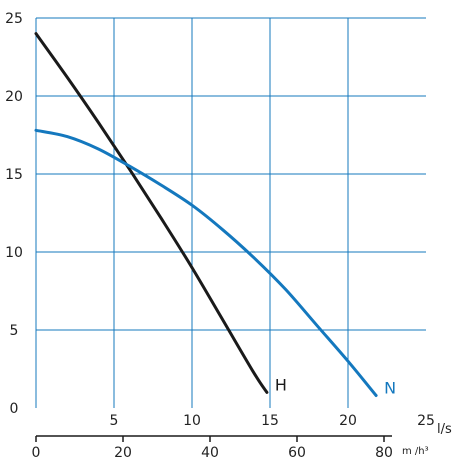 Image resolution: width=456 pixels, height=458 pixels. I want to click on x2-tick-label: 40, so click(210, 451).